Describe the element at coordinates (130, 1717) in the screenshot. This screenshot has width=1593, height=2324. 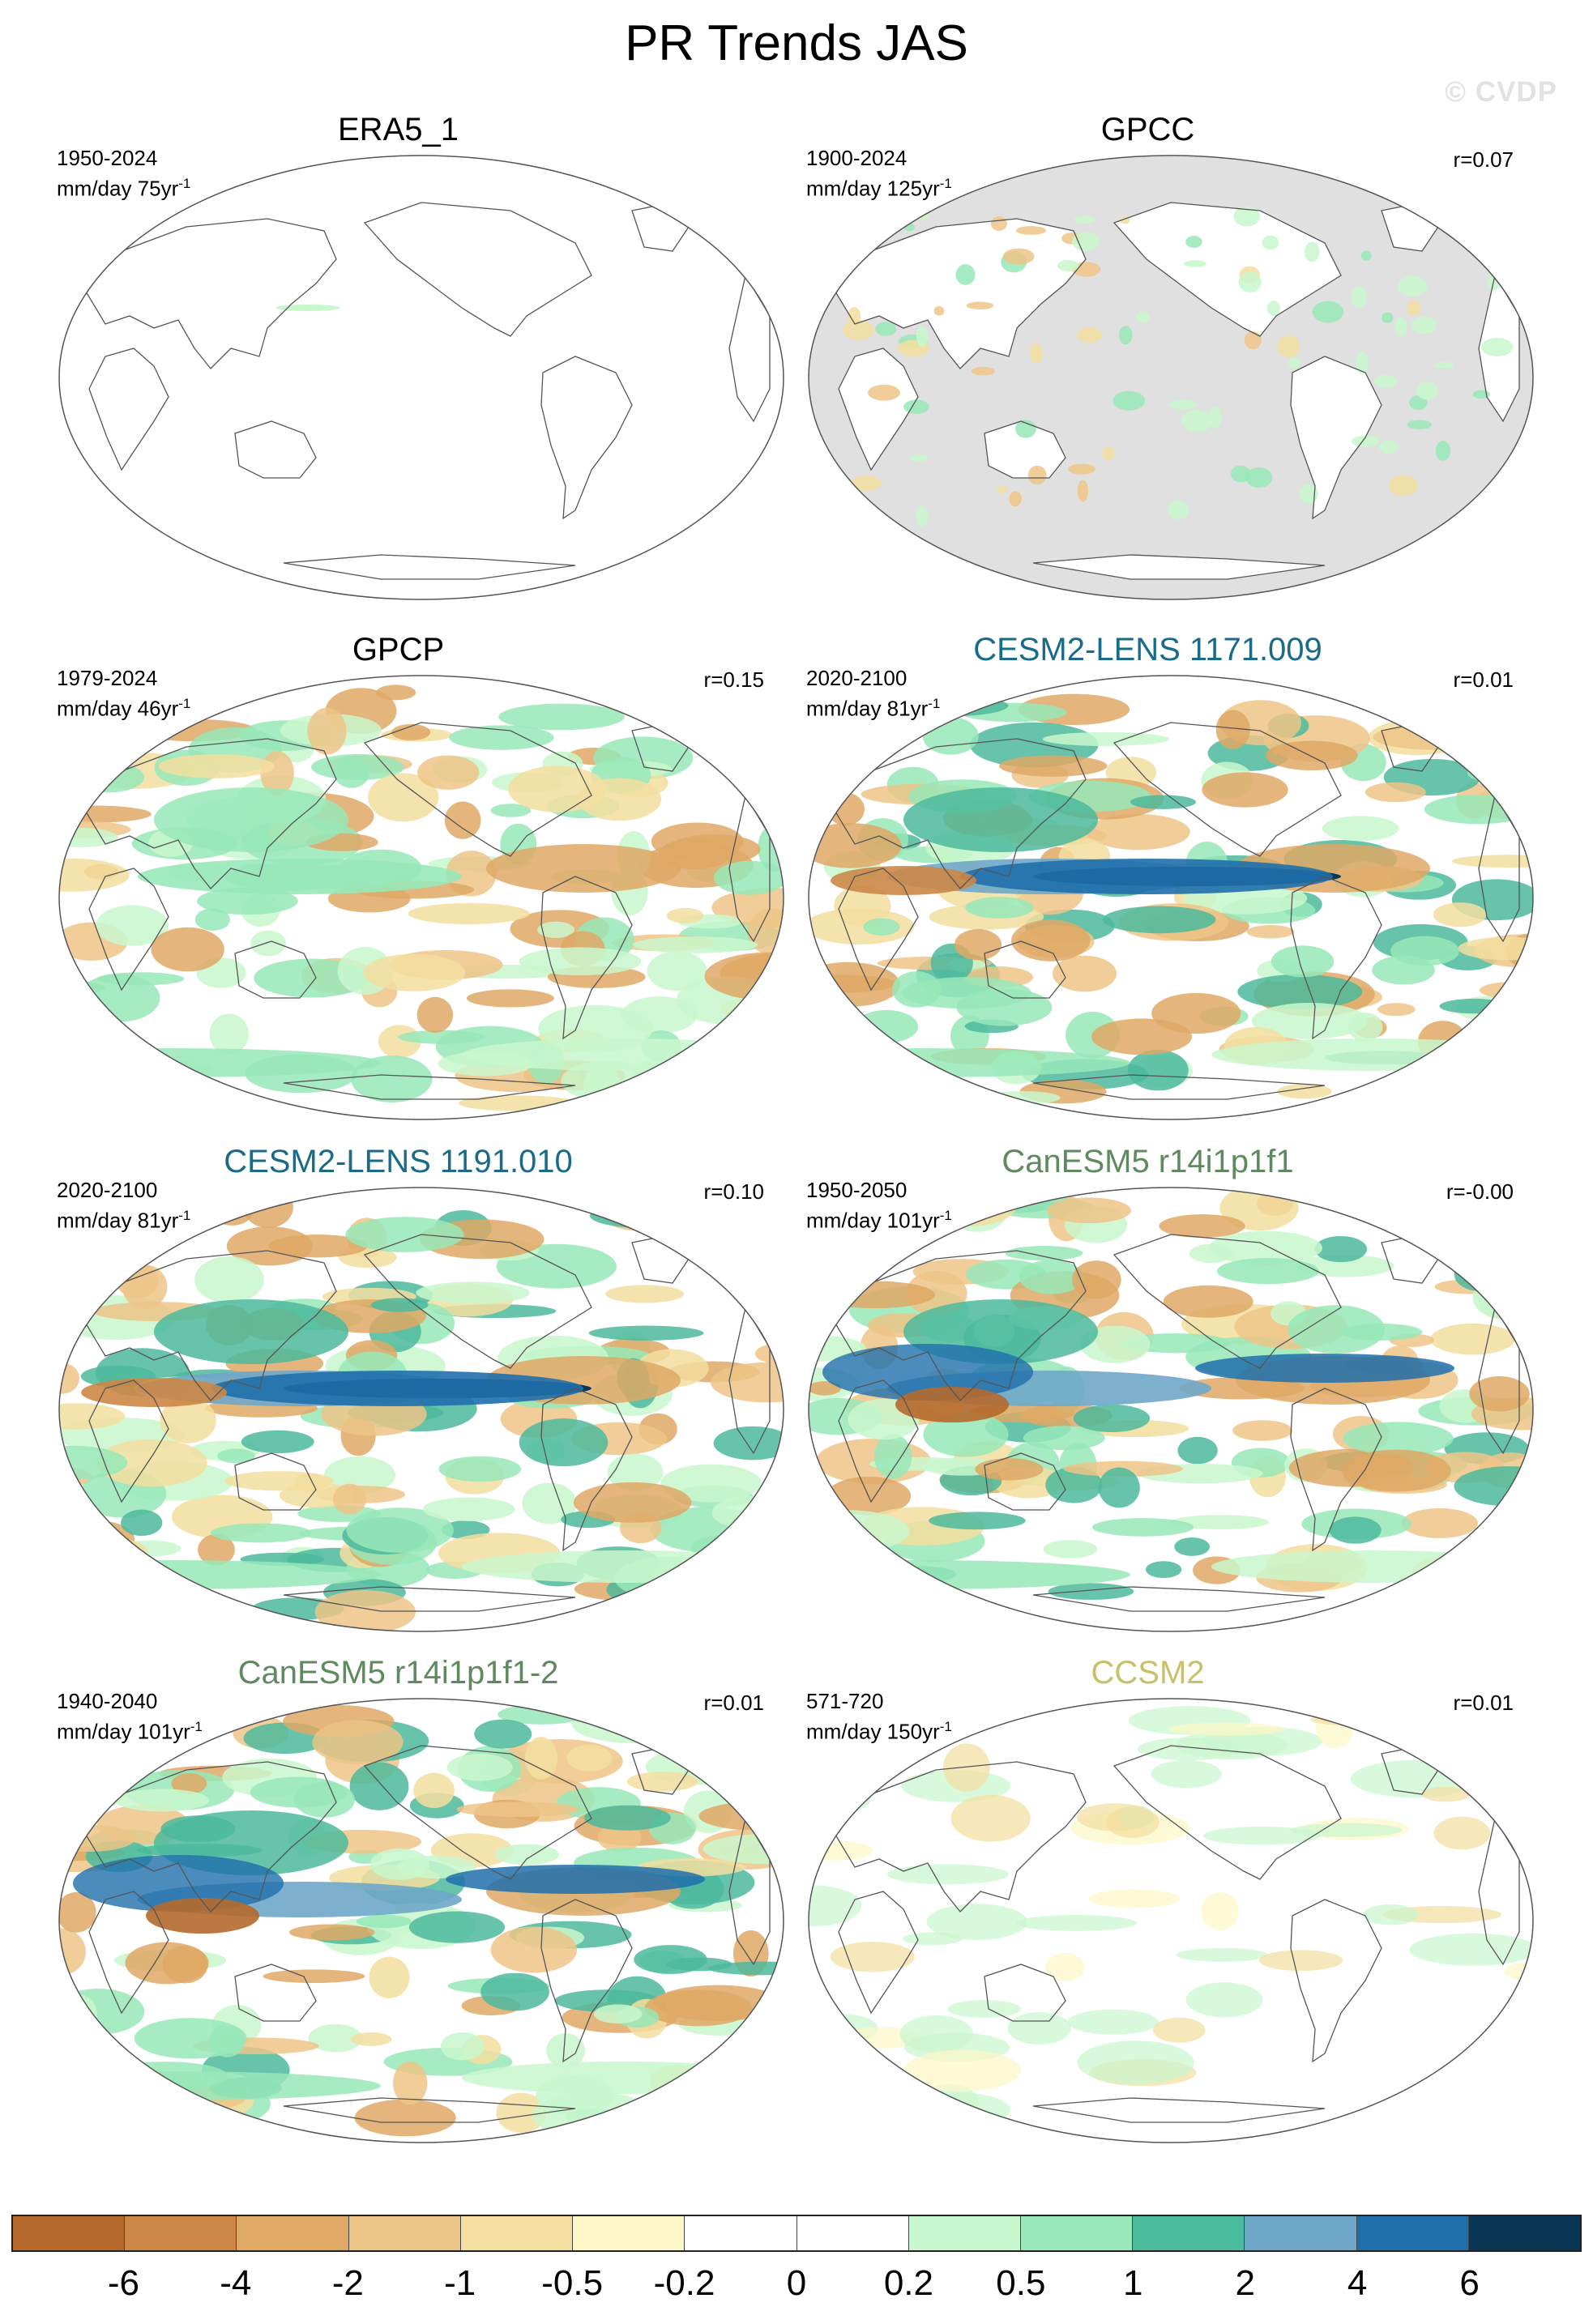
I see `panel-period-units: 1940-2040 mm/day 101yr-1` at that location.